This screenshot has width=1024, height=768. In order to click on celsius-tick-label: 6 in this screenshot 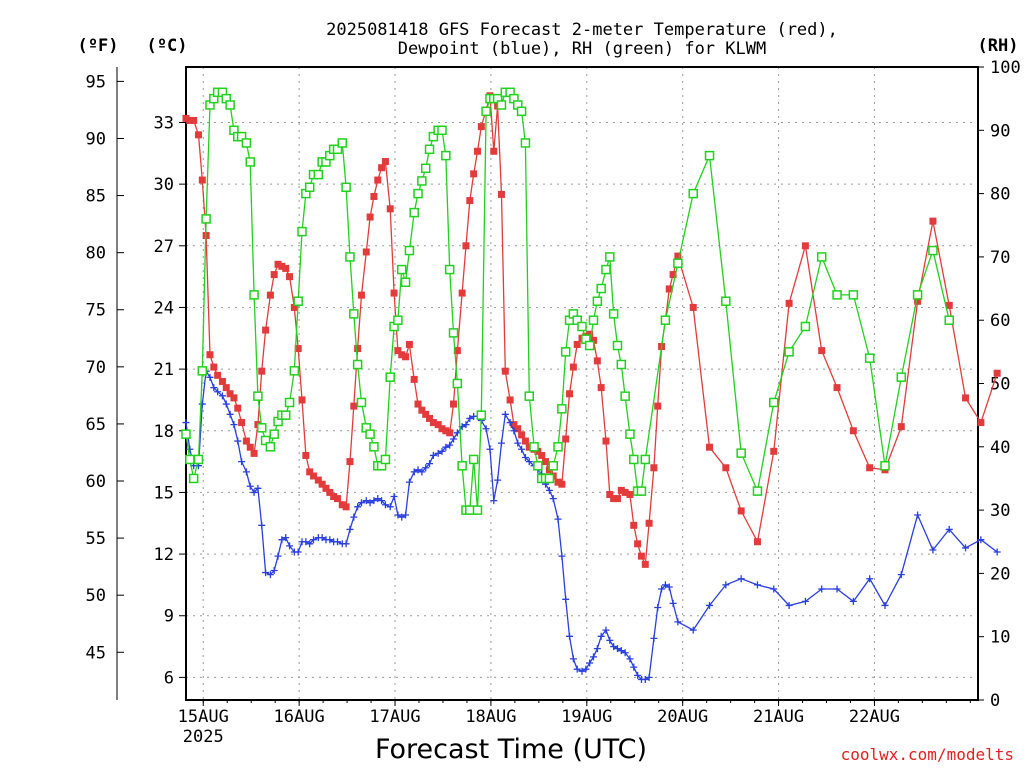, I will do `click(169, 678)`.